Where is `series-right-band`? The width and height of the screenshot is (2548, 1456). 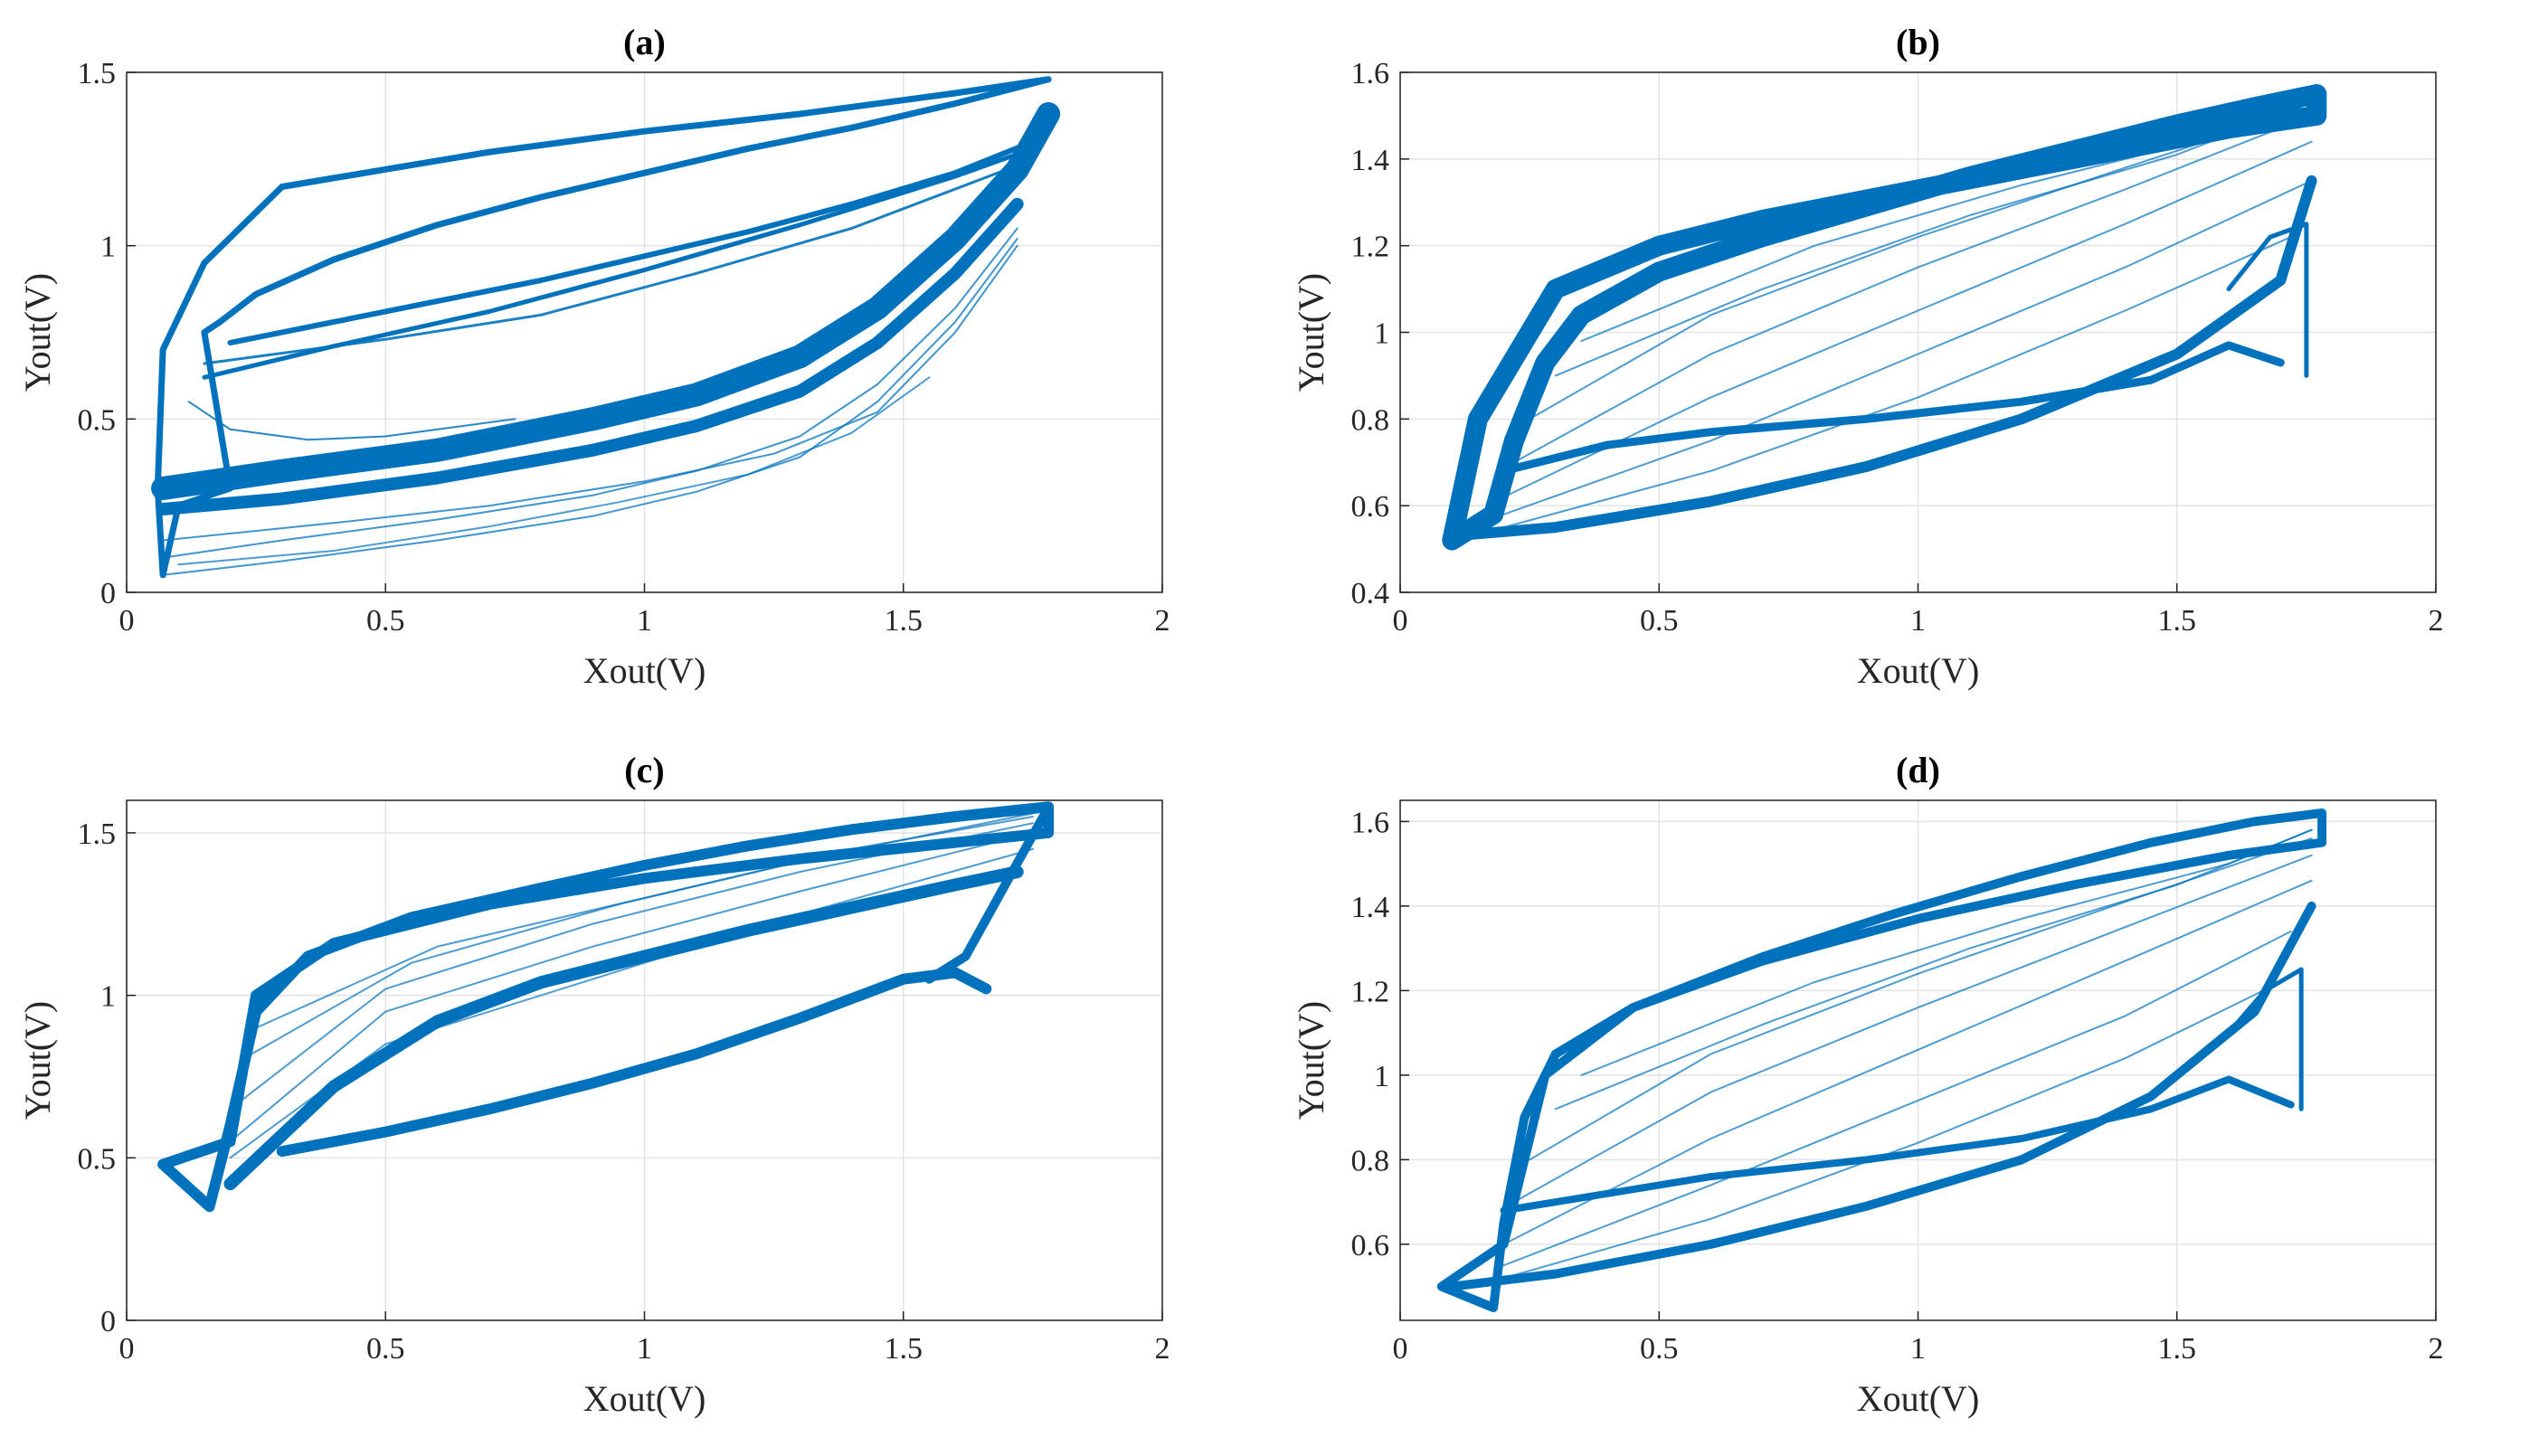 series-right-band is located at coordinates (986, 898).